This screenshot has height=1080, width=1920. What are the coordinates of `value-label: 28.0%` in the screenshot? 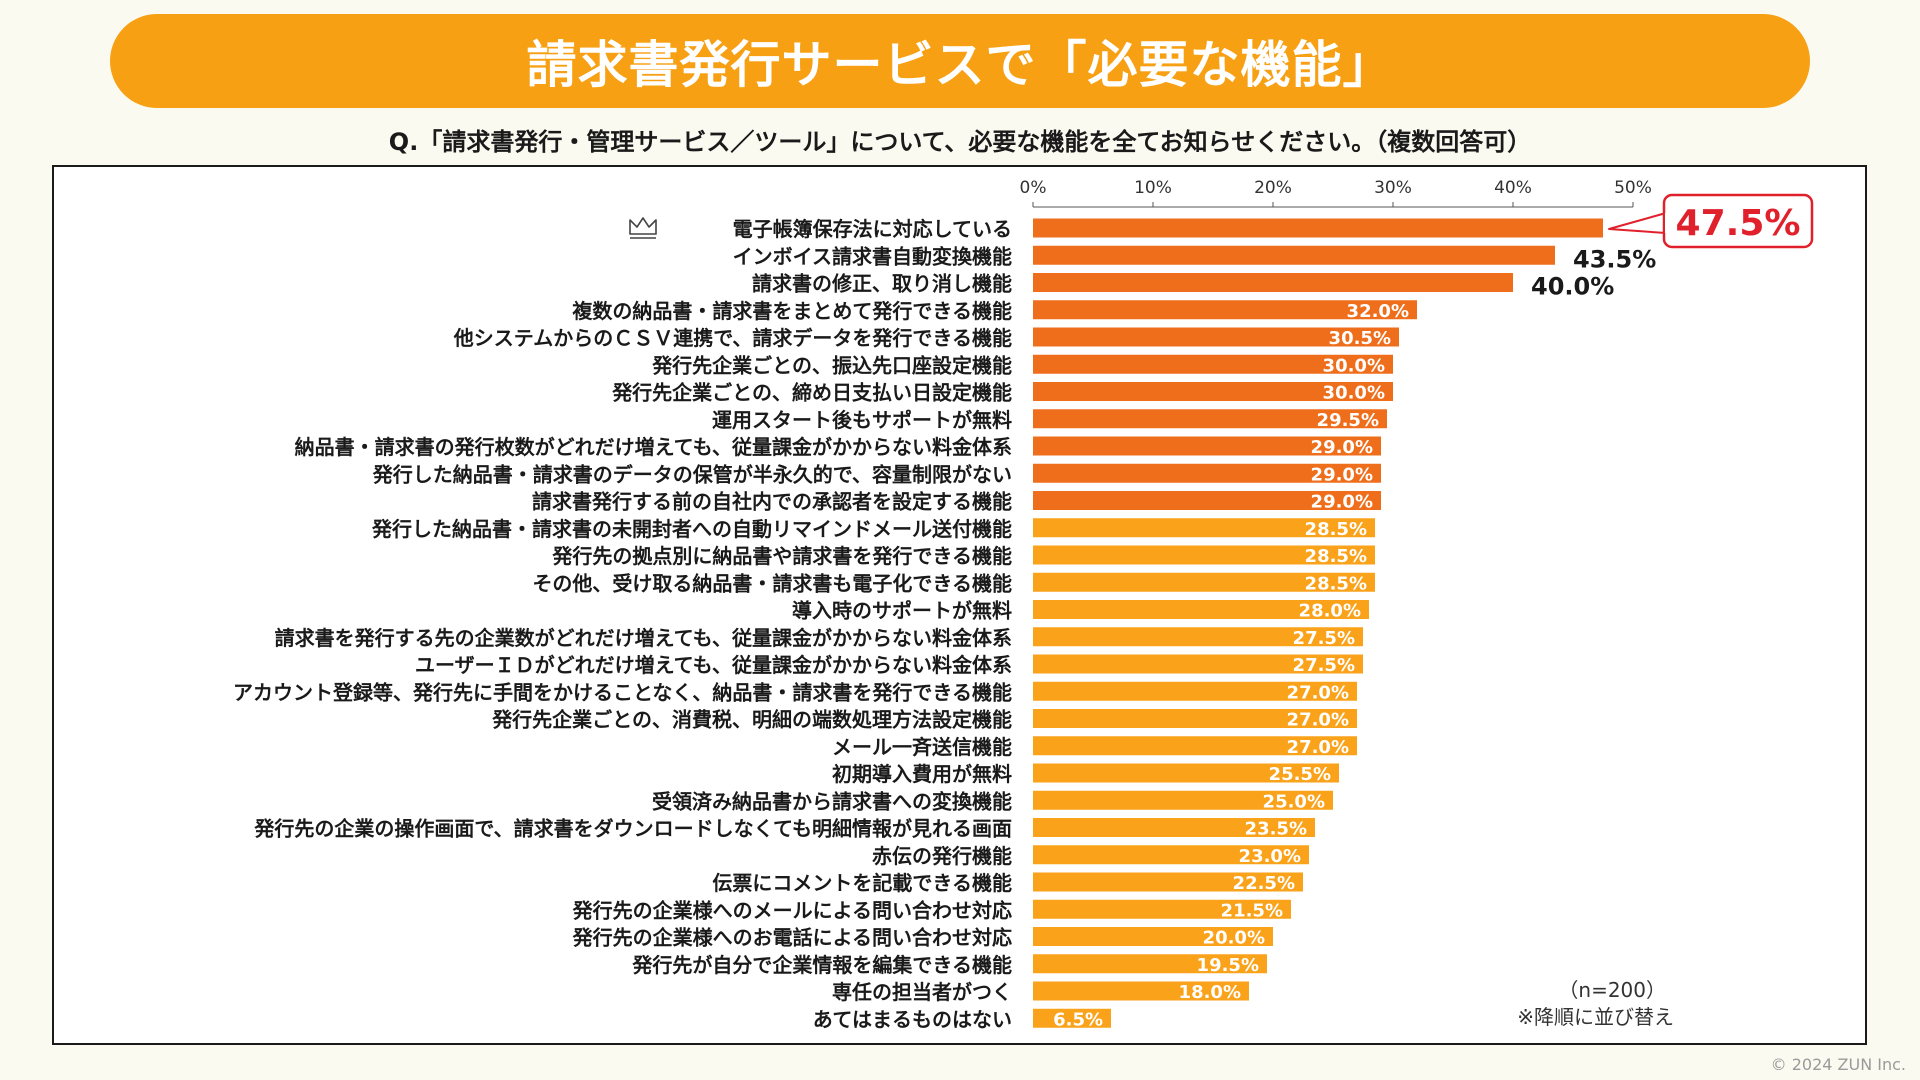 It's located at (1330, 611).